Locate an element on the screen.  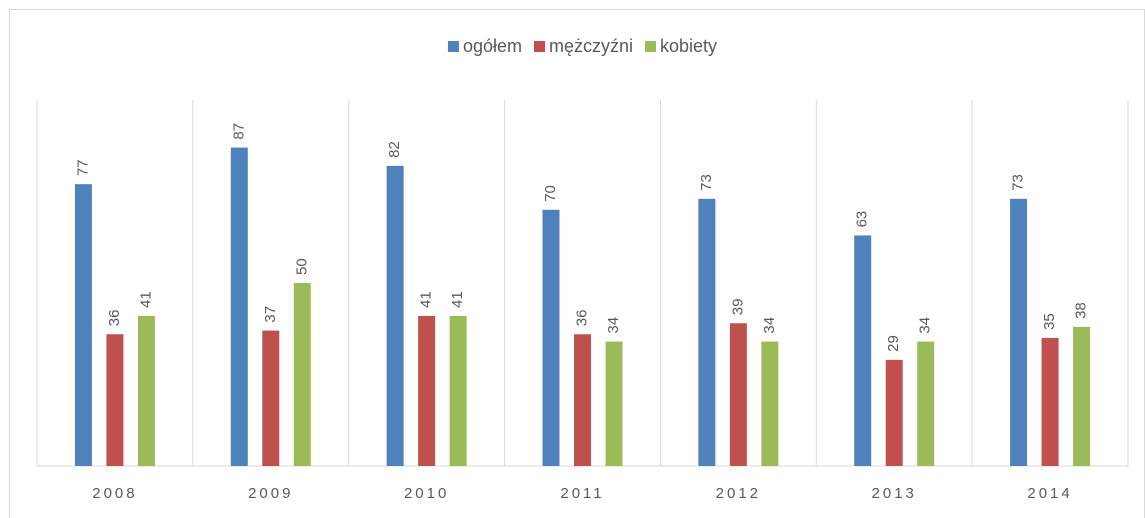
value-label: 63 is located at coordinates (862, 219).